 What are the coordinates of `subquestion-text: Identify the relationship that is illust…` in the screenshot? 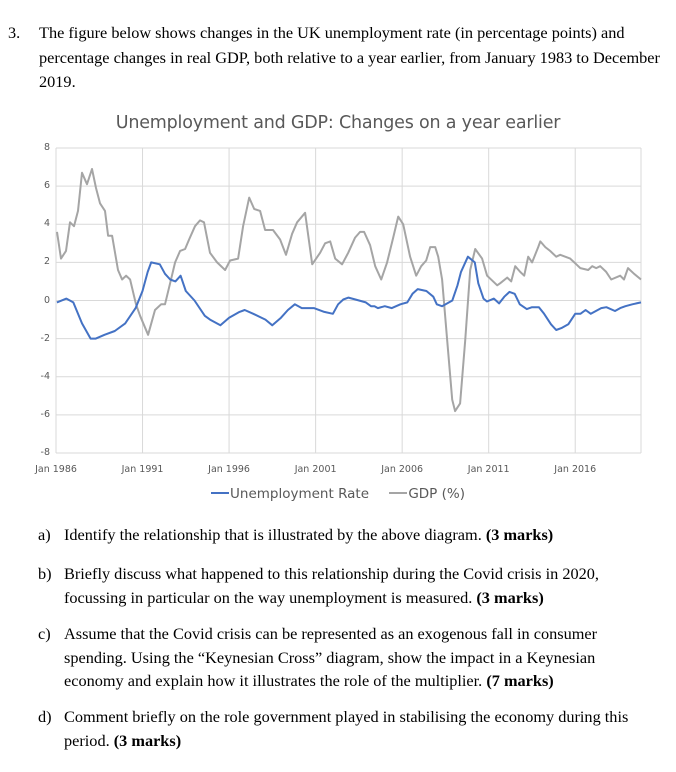 It's located at (273, 534).